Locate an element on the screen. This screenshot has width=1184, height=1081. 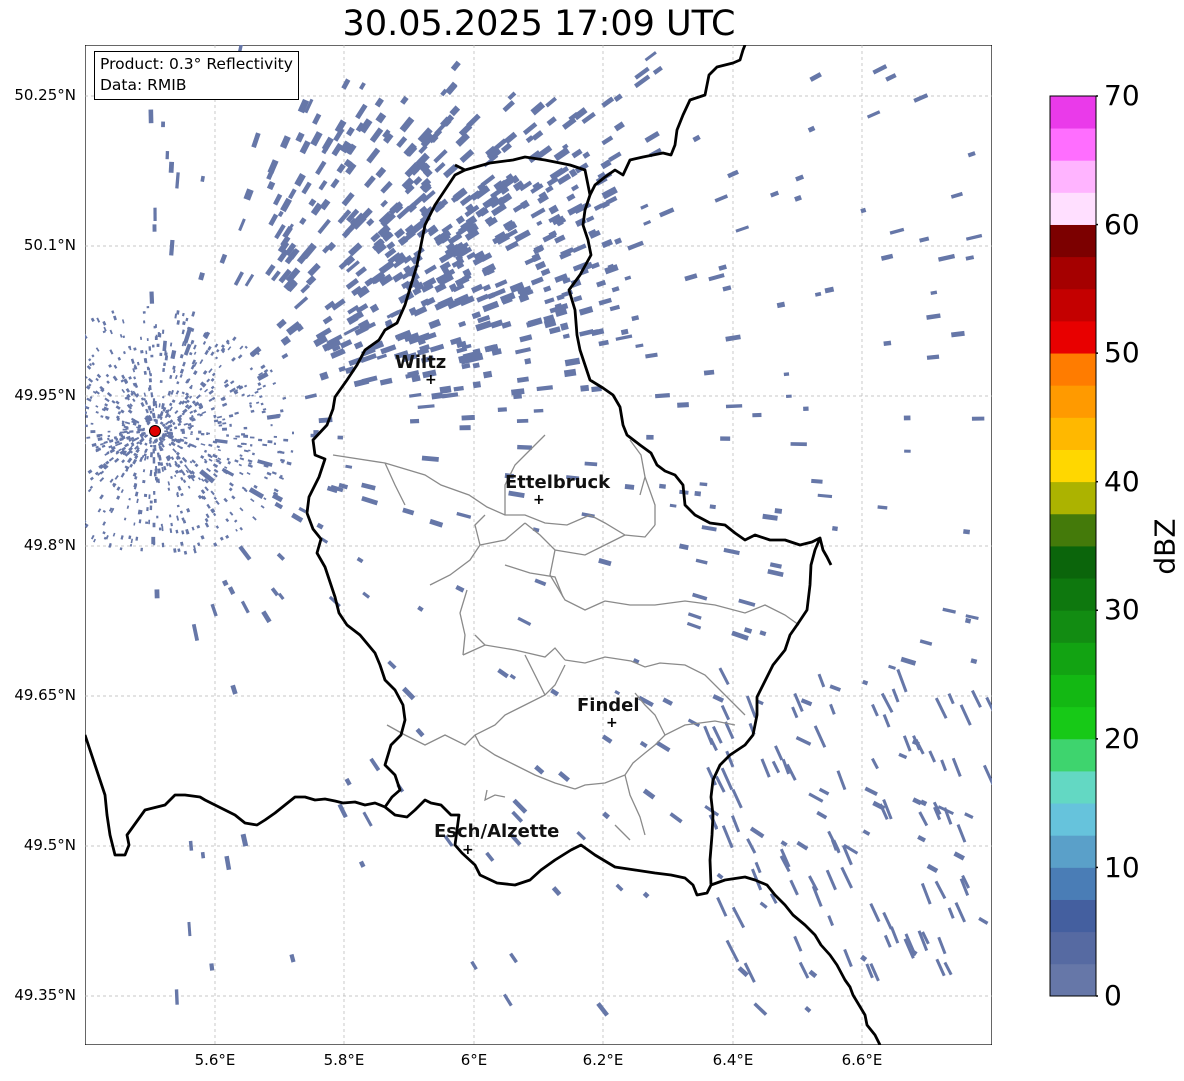
city-ettelbruck: Ettelbruck + is located at coordinates (558, 490).